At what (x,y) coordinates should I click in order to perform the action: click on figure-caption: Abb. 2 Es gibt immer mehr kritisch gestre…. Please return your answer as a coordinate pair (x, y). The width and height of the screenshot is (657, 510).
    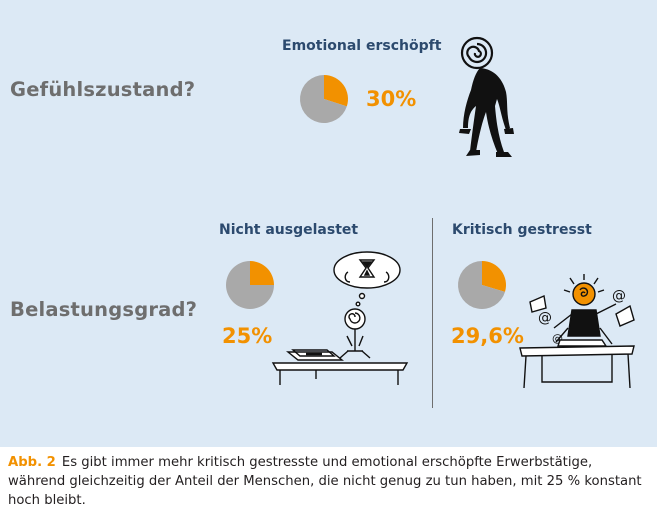
    Looking at the image, I should click on (328, 477).